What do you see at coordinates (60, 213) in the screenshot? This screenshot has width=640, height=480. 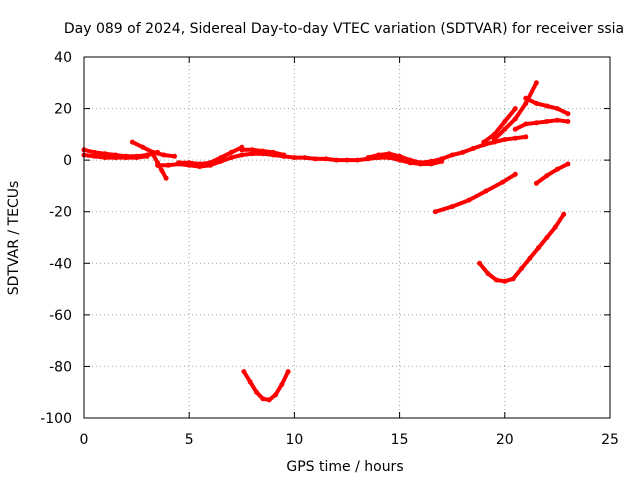 I see `y-tick-label: -20` at bounding box center [60, 213].